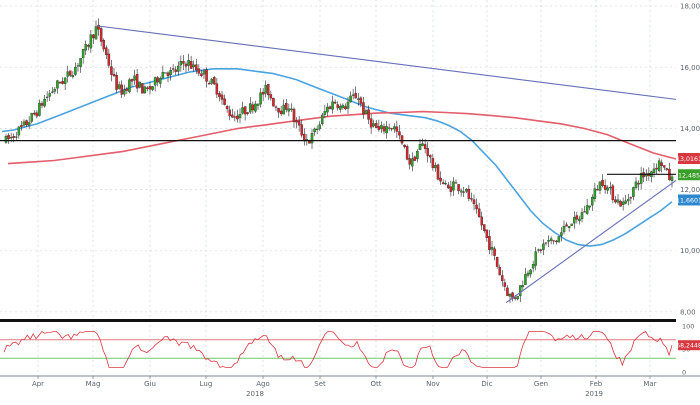 Image resolution: width=700 pixels, height=405 pixels. Describe the element at coordinates (541, 384) in the screenshot. I see `x-tick-label: Gen` at that location.